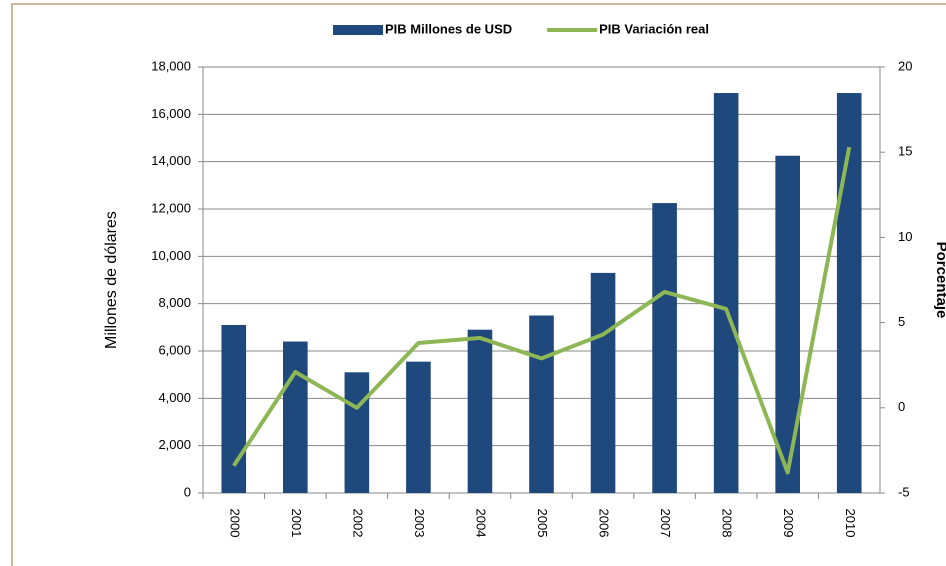 The height and width of the screenshot is (566, 946). What do you see at coordinates (604, 523) in the screenshot?
I see `x-tick-label: 2006` at bounding box center [604, 523].